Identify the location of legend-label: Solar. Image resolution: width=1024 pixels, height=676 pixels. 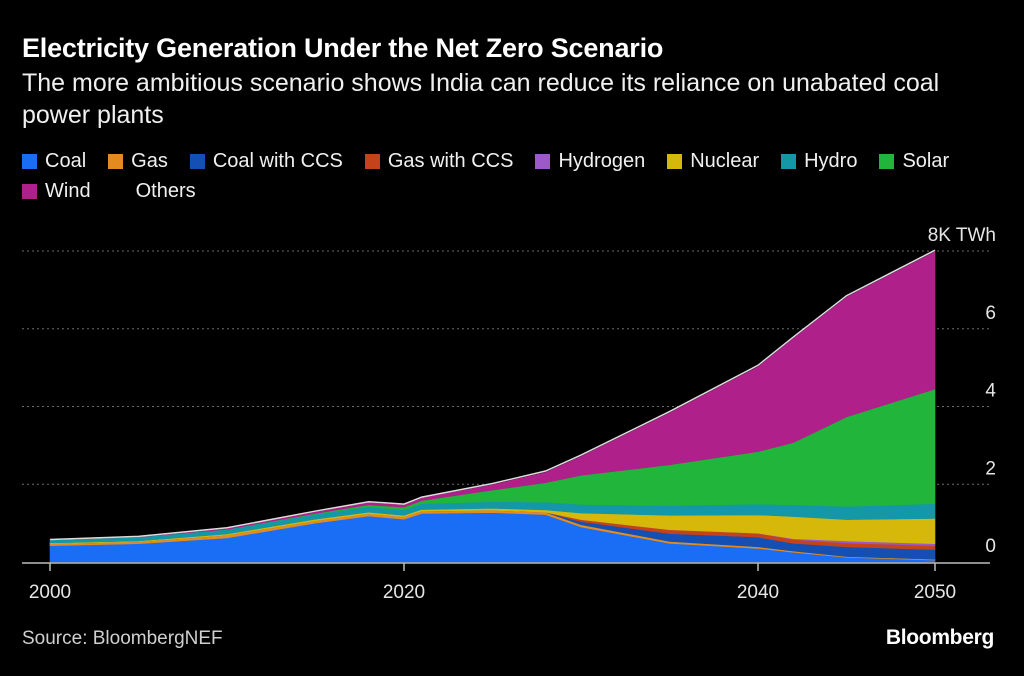
(926, 160).